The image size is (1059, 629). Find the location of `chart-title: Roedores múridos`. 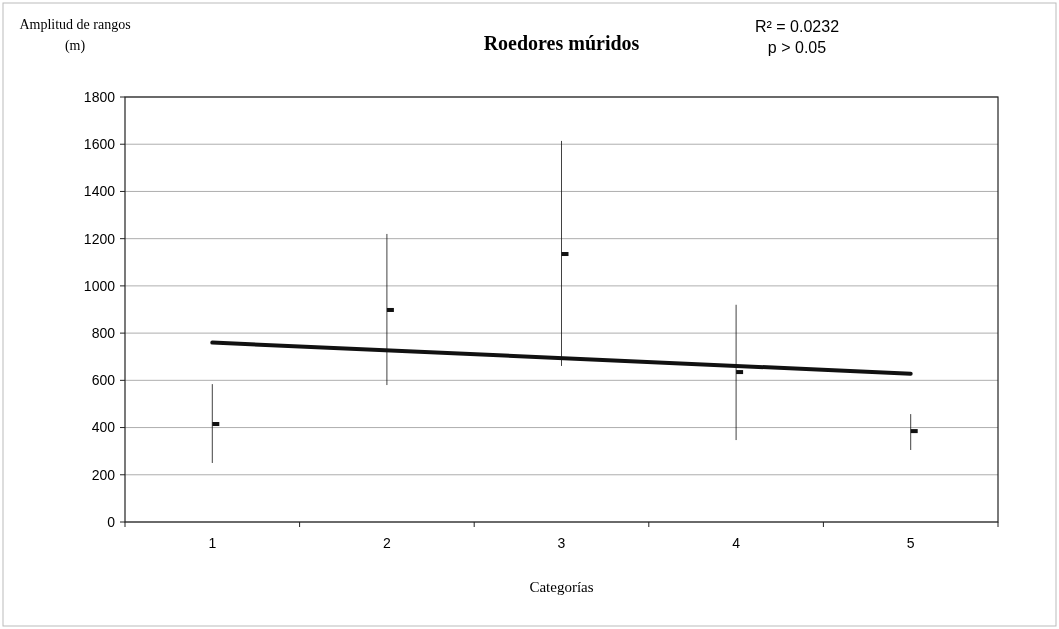

chart-title: Roedores múridos is located at coordinates (561, 43).